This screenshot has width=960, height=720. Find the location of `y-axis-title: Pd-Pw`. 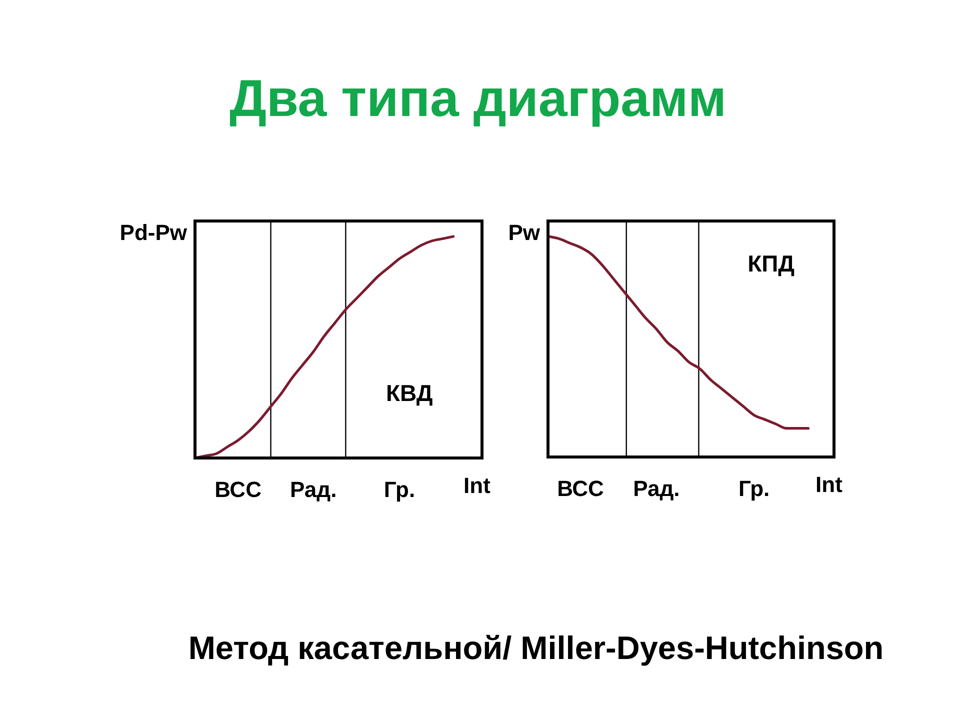

y-axis-title: Pd-Pw is located at coordinates (154, 232).